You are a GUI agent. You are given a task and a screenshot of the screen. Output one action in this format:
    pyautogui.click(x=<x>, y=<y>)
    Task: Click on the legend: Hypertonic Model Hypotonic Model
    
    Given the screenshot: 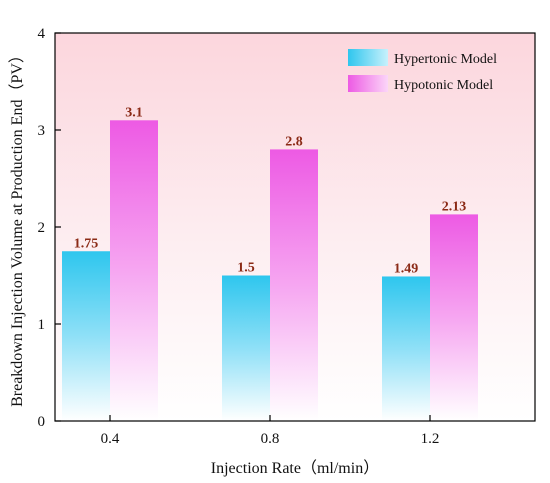 What is the action you would take?
    pyautogui.click(x=422, y=71)
    